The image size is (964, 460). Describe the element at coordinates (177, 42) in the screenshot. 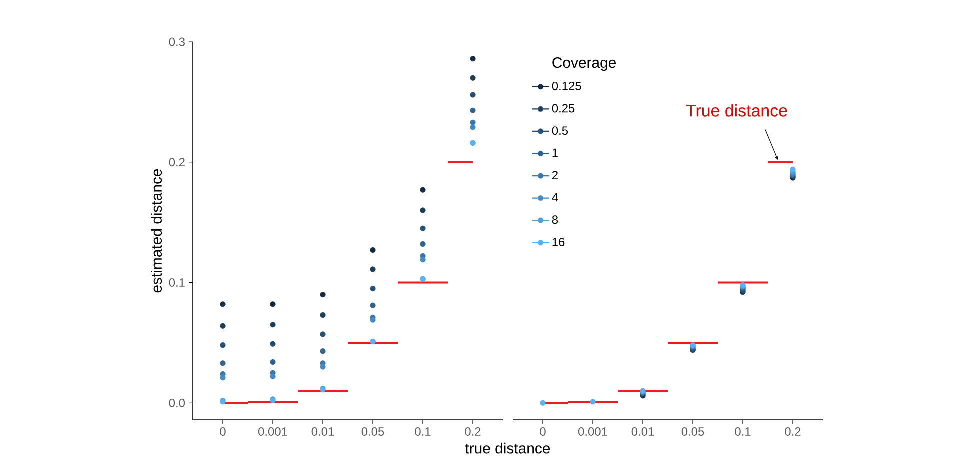

I see `y-tick-label: 0.3` at that location.